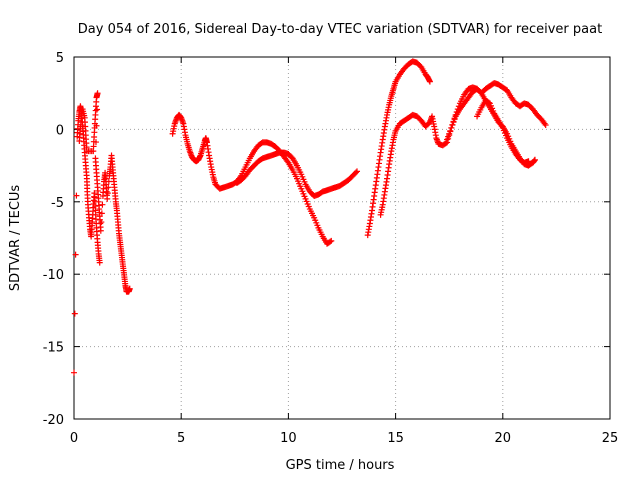 This screenshot has width=640, height=480. Describe the element at coordinates (181, 438) in the screenshot. I see `x-tick-label: 5` at that location.